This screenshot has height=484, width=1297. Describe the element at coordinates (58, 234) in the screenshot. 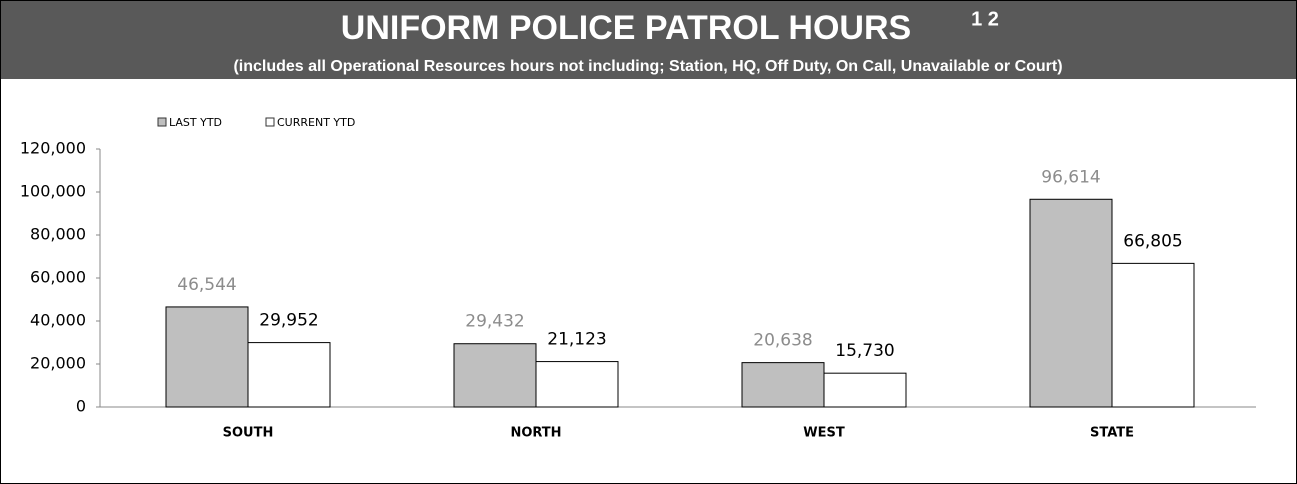

I see `y-tick-label: 80,000` at that location.